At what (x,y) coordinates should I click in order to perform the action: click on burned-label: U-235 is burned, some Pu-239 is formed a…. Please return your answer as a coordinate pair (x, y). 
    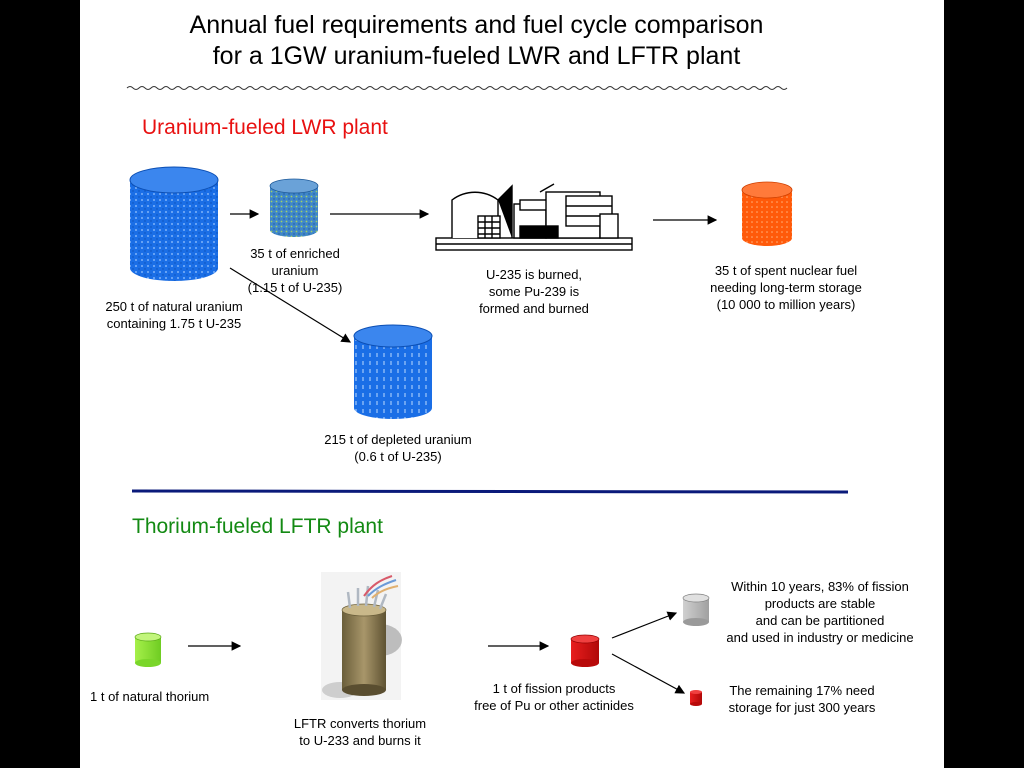
    Looking at the image, I should click on (534, 291).